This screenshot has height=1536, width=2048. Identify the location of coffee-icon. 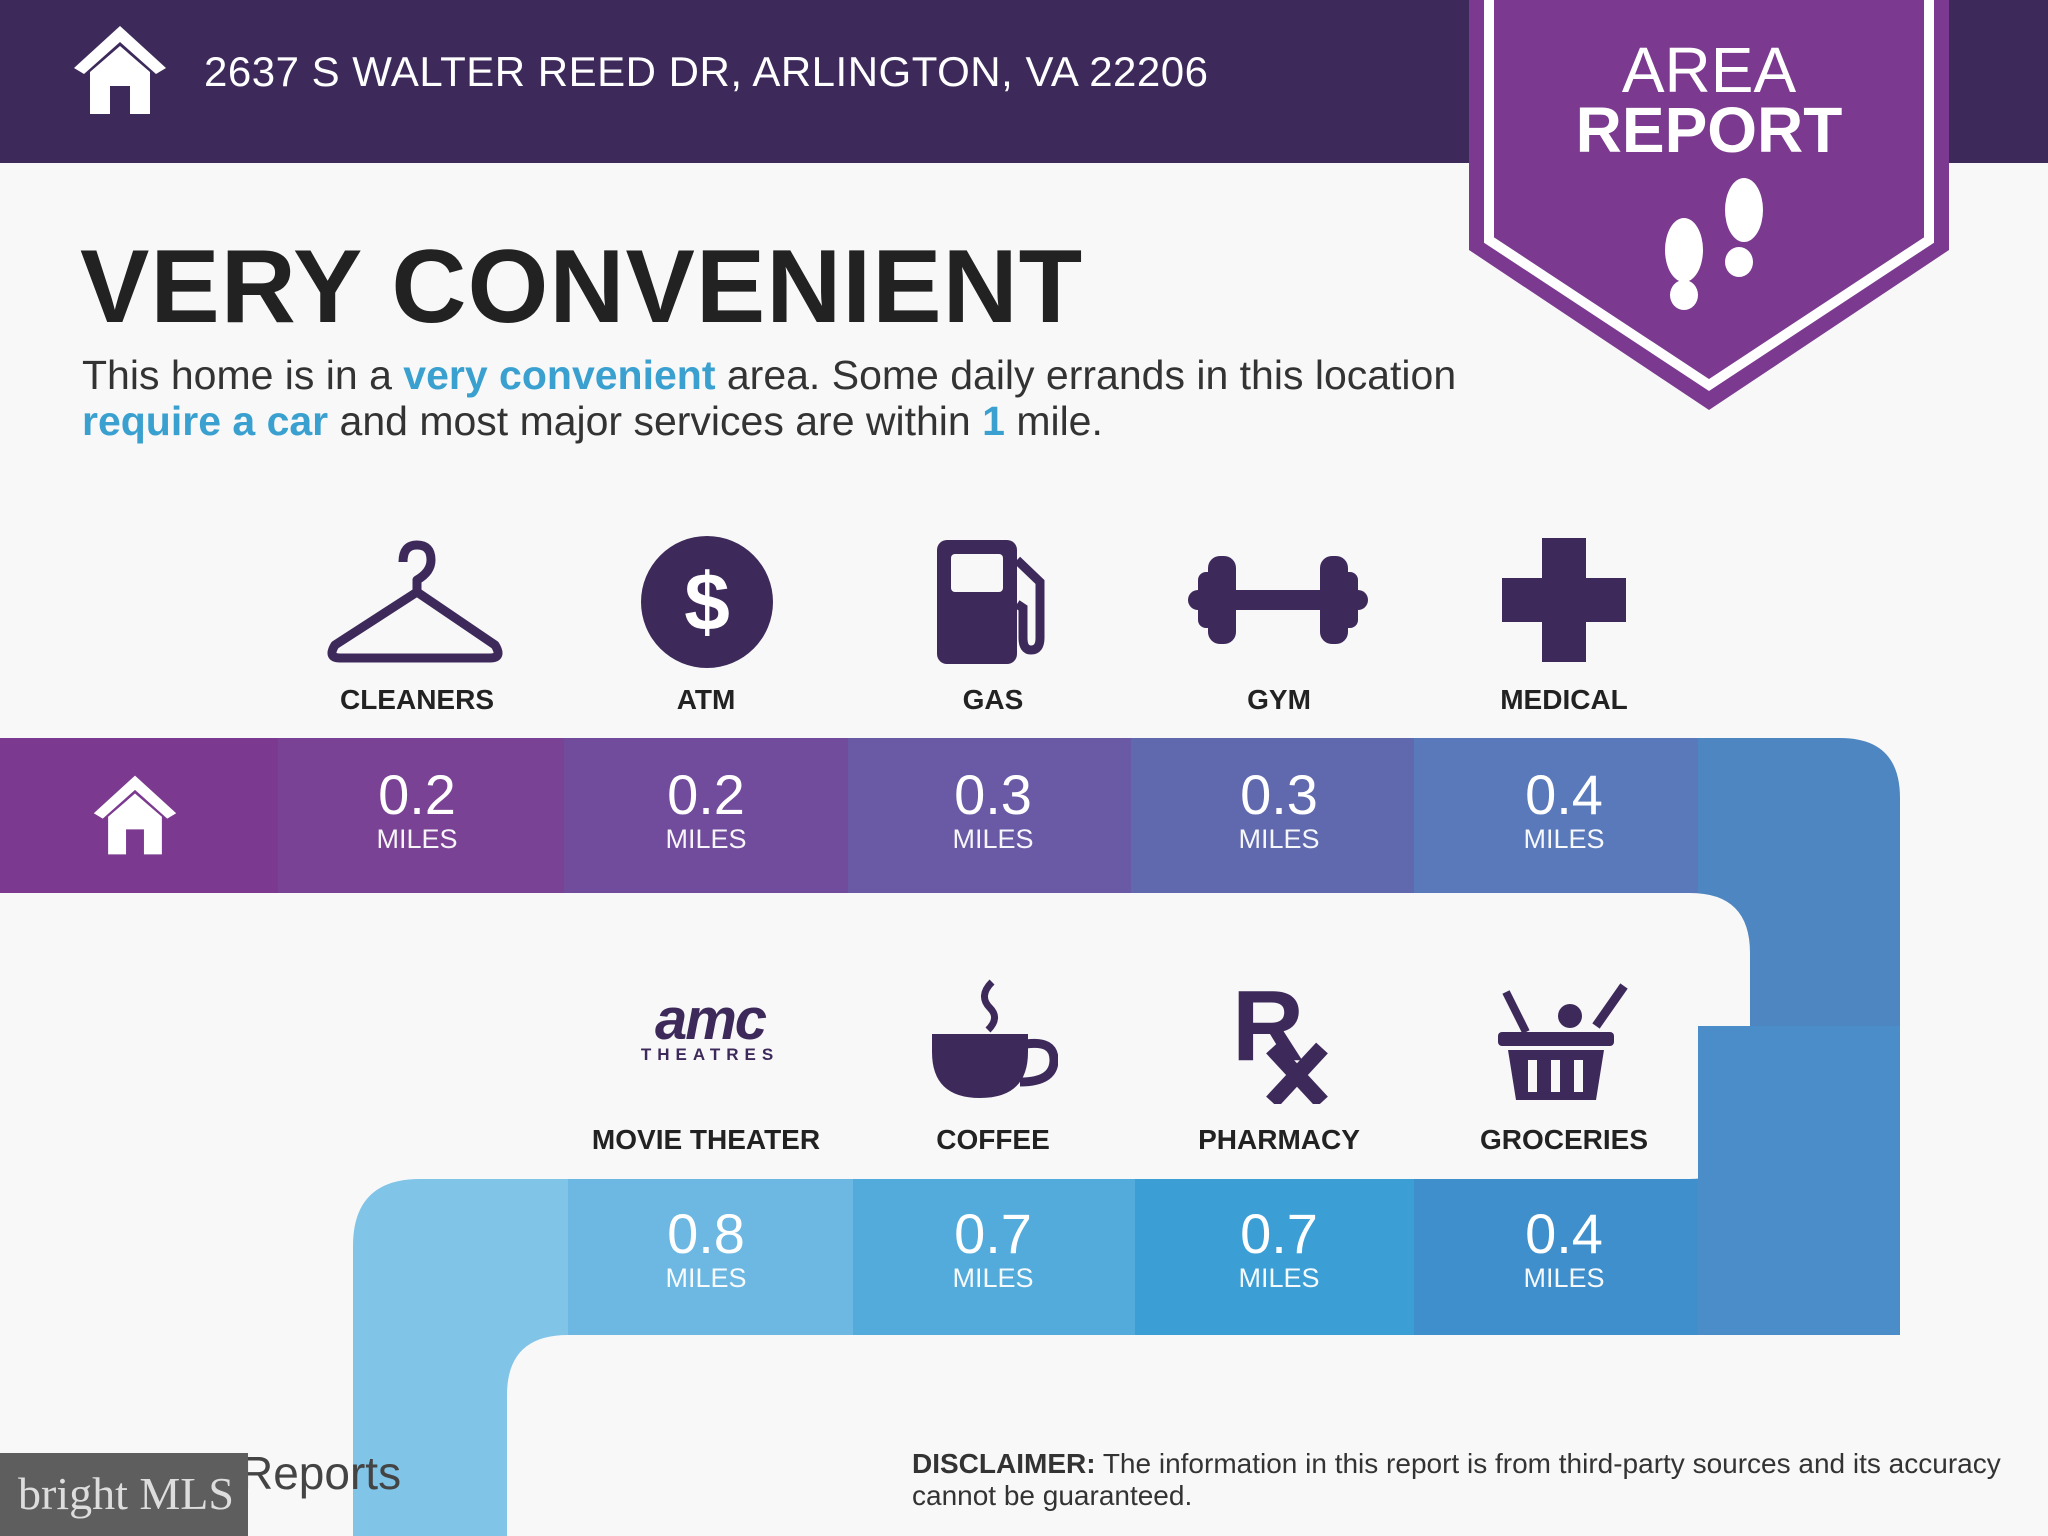
(995, 1038).